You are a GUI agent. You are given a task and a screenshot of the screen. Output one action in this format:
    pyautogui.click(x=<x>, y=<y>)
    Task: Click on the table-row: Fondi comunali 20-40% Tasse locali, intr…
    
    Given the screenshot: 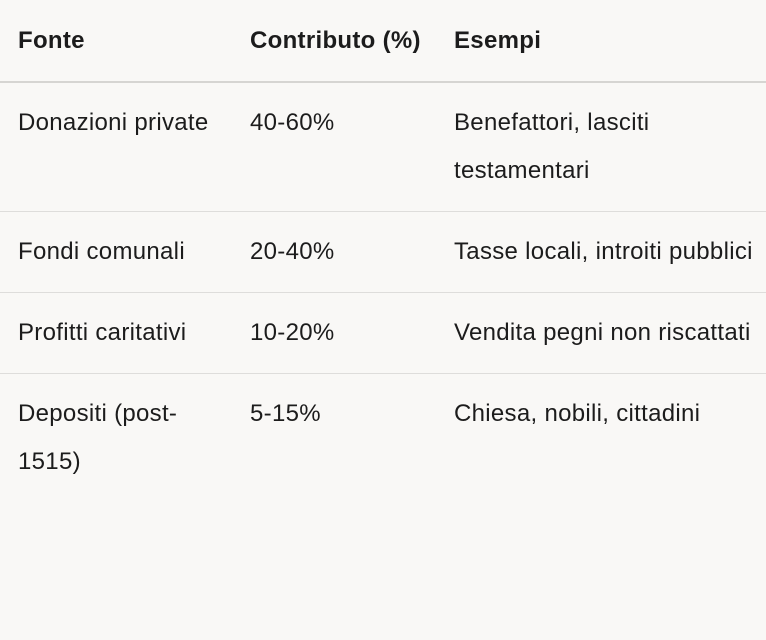 What is the action you would take?
    pyautogui.click(x=383, y=252)
    